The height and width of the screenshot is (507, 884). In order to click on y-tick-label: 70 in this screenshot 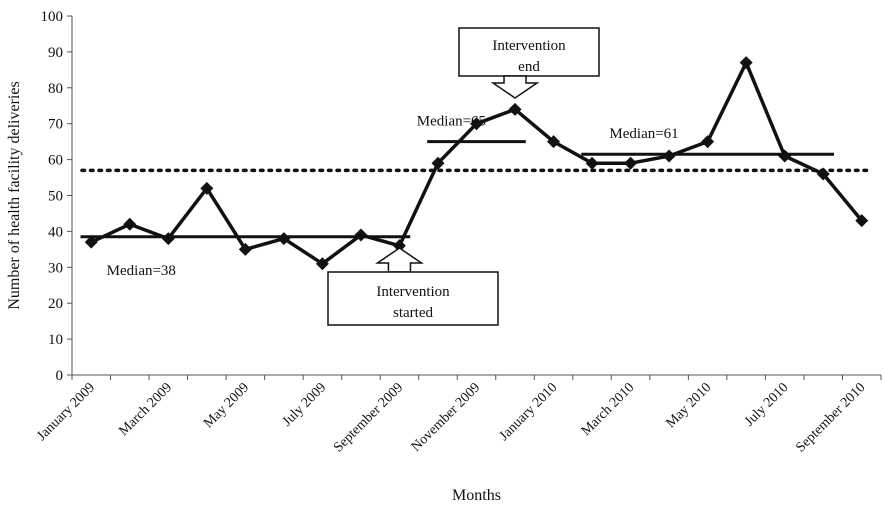, I will do `click(55, 125)`.